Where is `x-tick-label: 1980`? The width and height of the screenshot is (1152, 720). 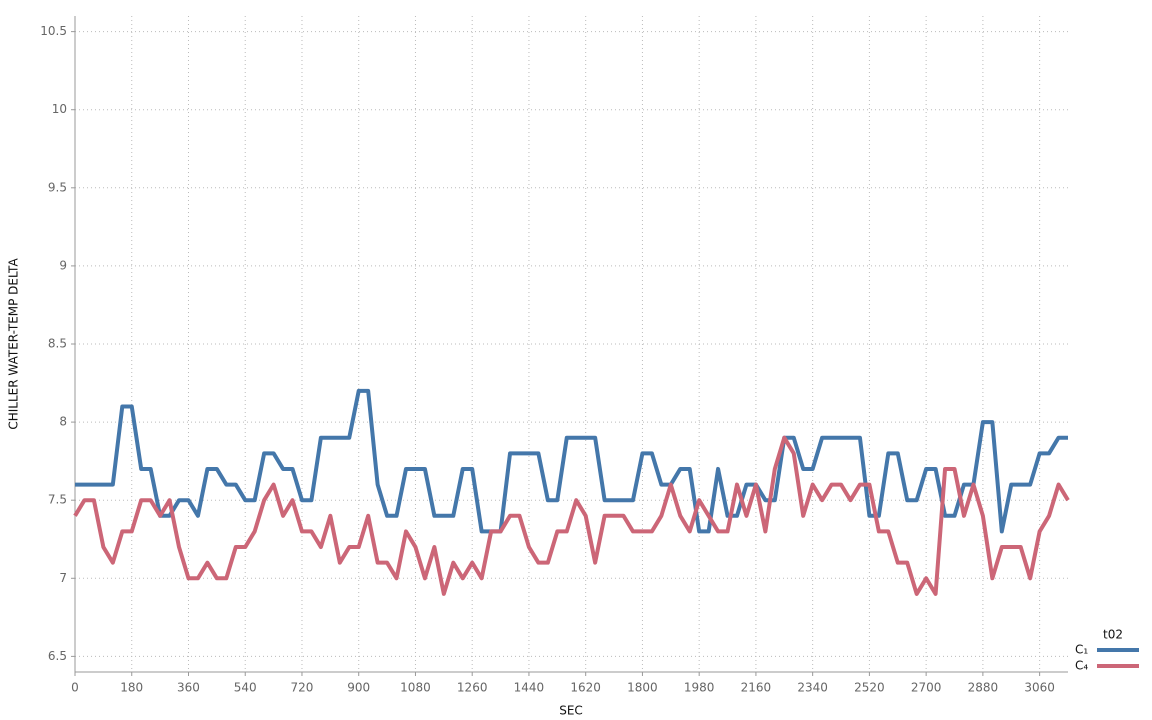
x-tick-label: 1980 is located at coordinates (699, 688).